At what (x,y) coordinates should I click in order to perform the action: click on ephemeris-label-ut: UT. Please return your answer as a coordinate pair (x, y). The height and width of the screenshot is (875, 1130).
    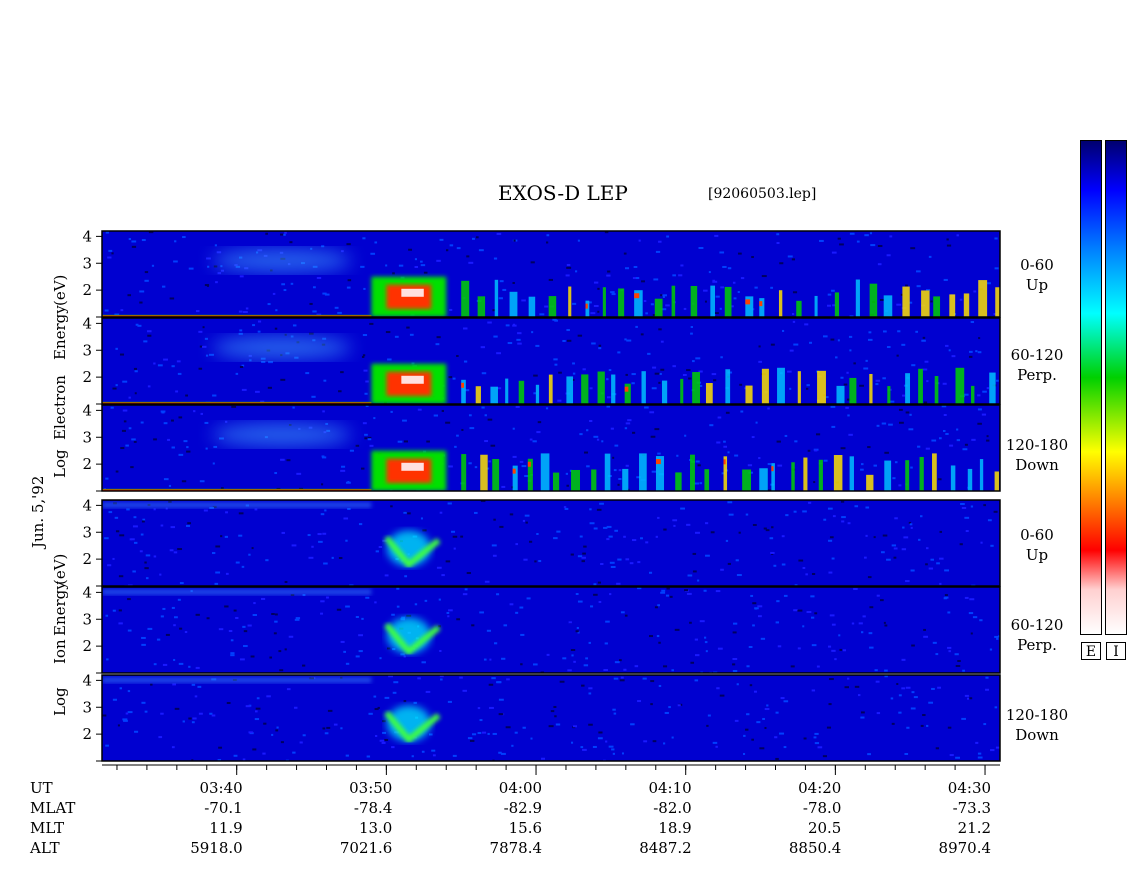
    Looking at the image, I should click on (41, 788).